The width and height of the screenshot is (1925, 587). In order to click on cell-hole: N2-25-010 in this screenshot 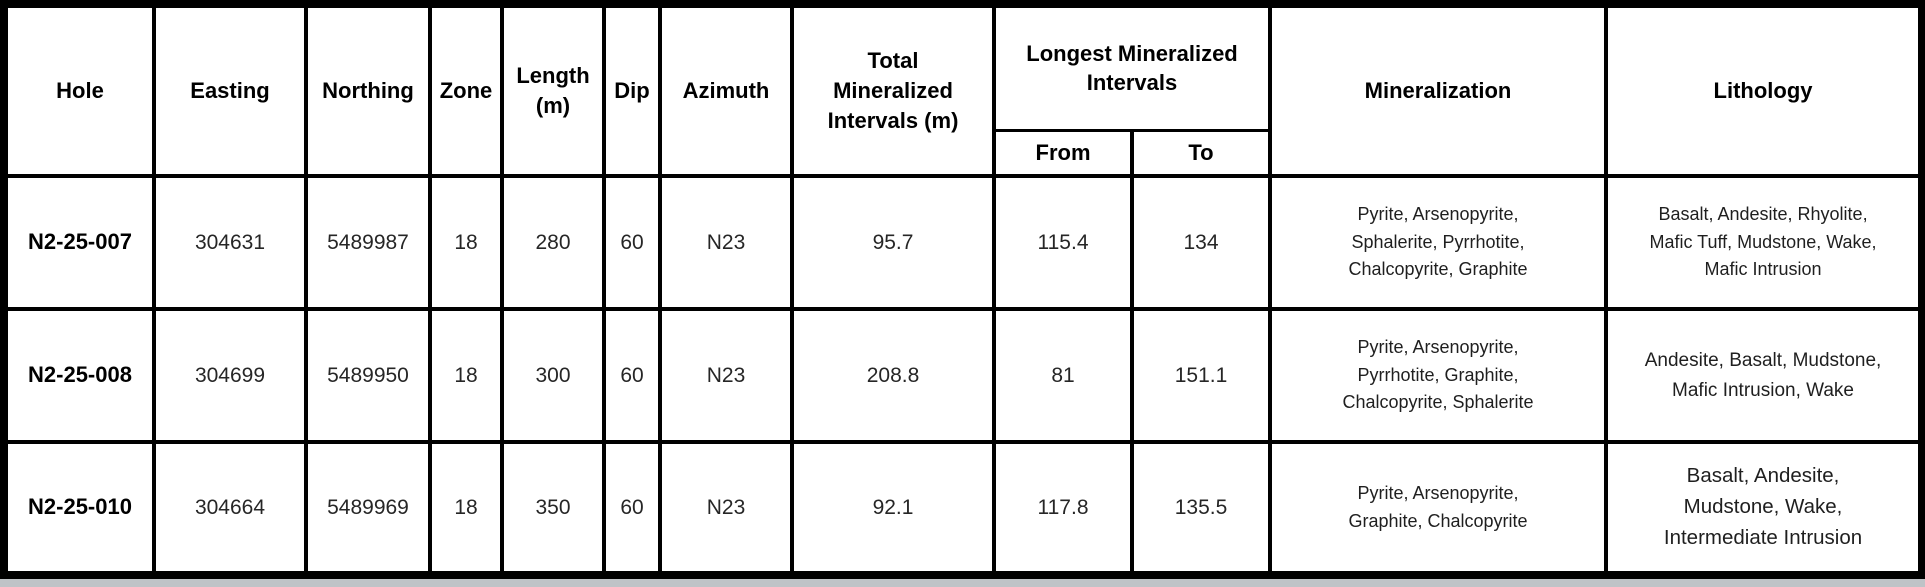, I will do `click(79, 508)`.